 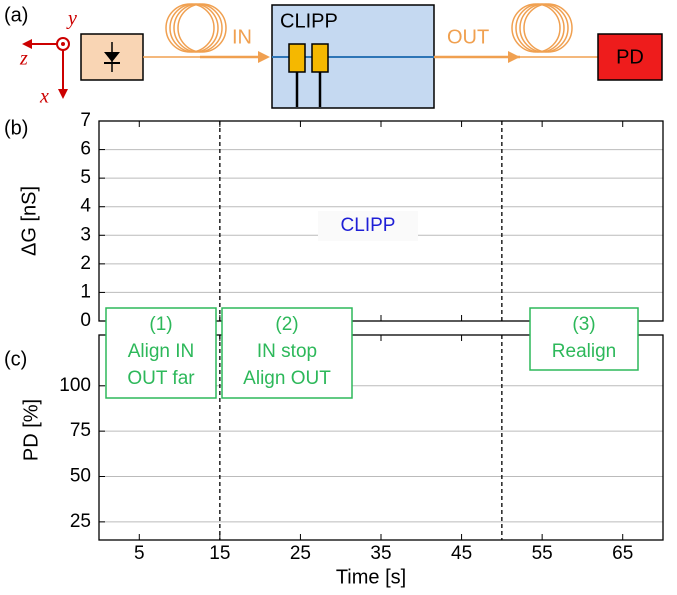 I want to click on fiber-coil-out, so click(x=554, y=30).